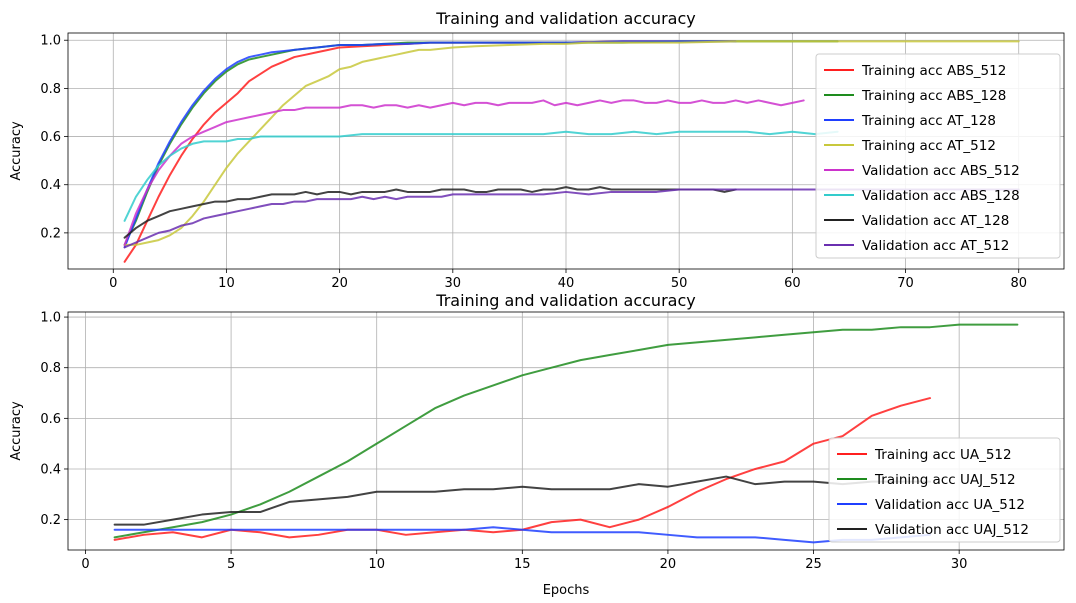 The image size is (1076, 603). Describe the element at coordinates (928, 121) in the screenshot. I see `legend-entry-training-acc-at-128: Training acc AT_128` at that location.